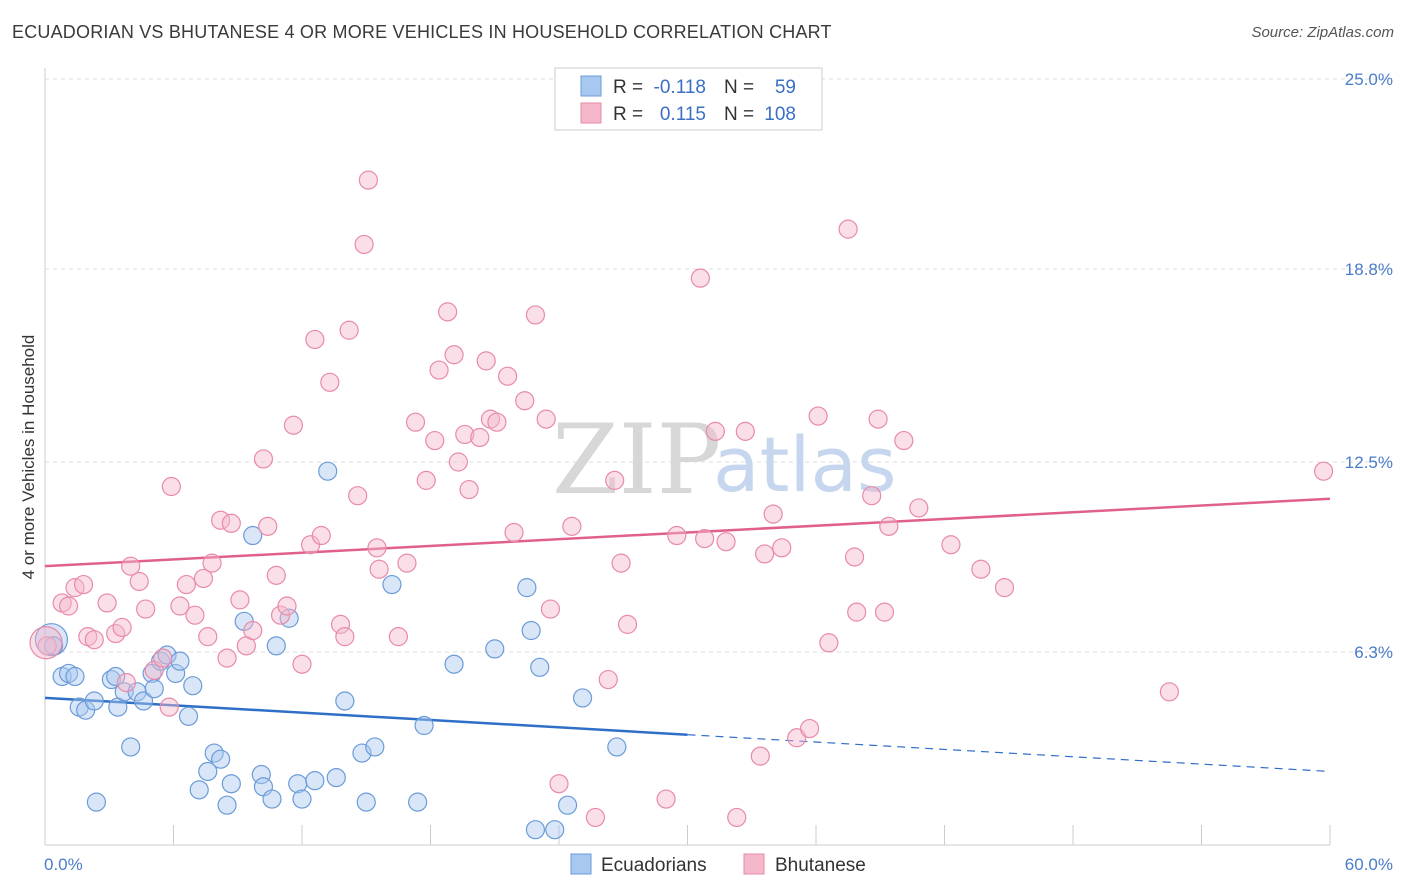 This screenshot has width=1406, height=892. I want to click on legend-swatch-bhutanese, so click(591, 113).